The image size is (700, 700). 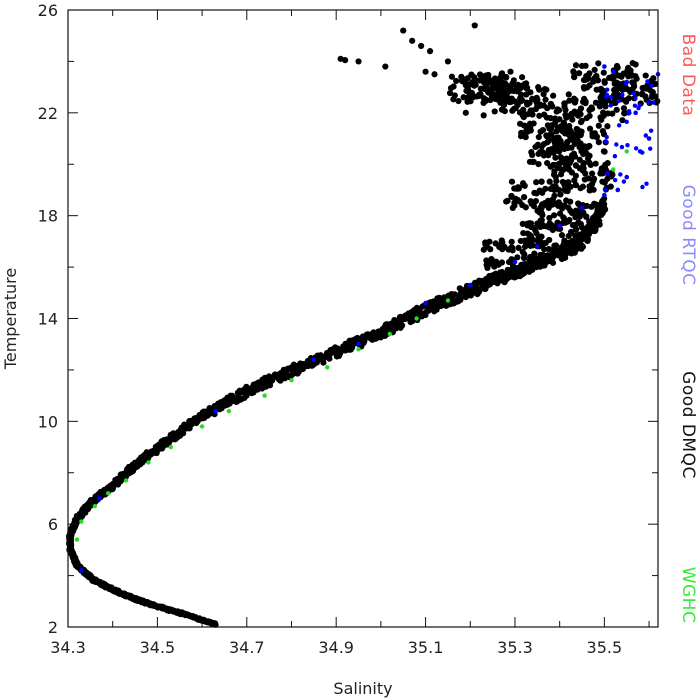 I want to click on x-tick-label: 35.1, so click(x=426, y=647).